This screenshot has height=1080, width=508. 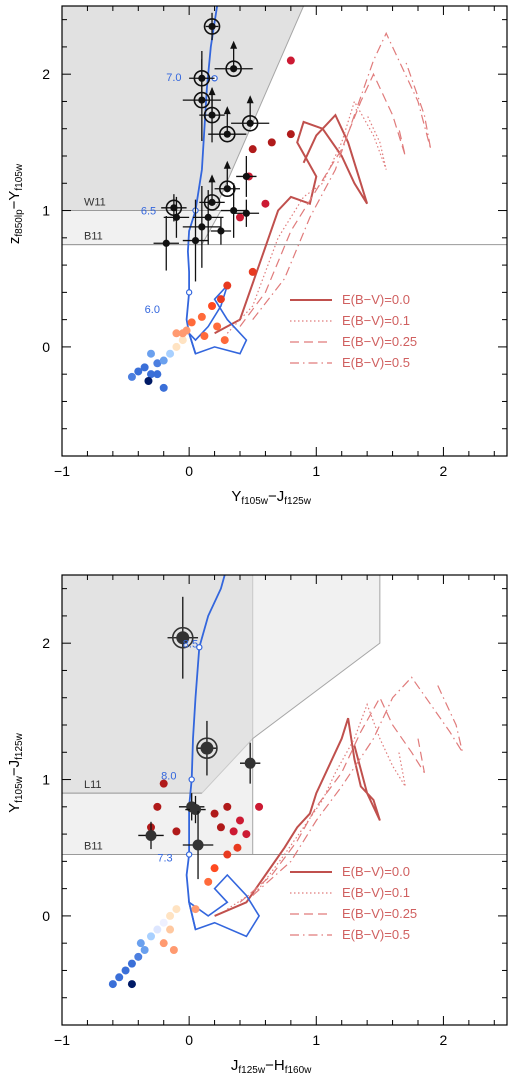 I want to click on axis-label-text: Y, so click(x=14, y=808).